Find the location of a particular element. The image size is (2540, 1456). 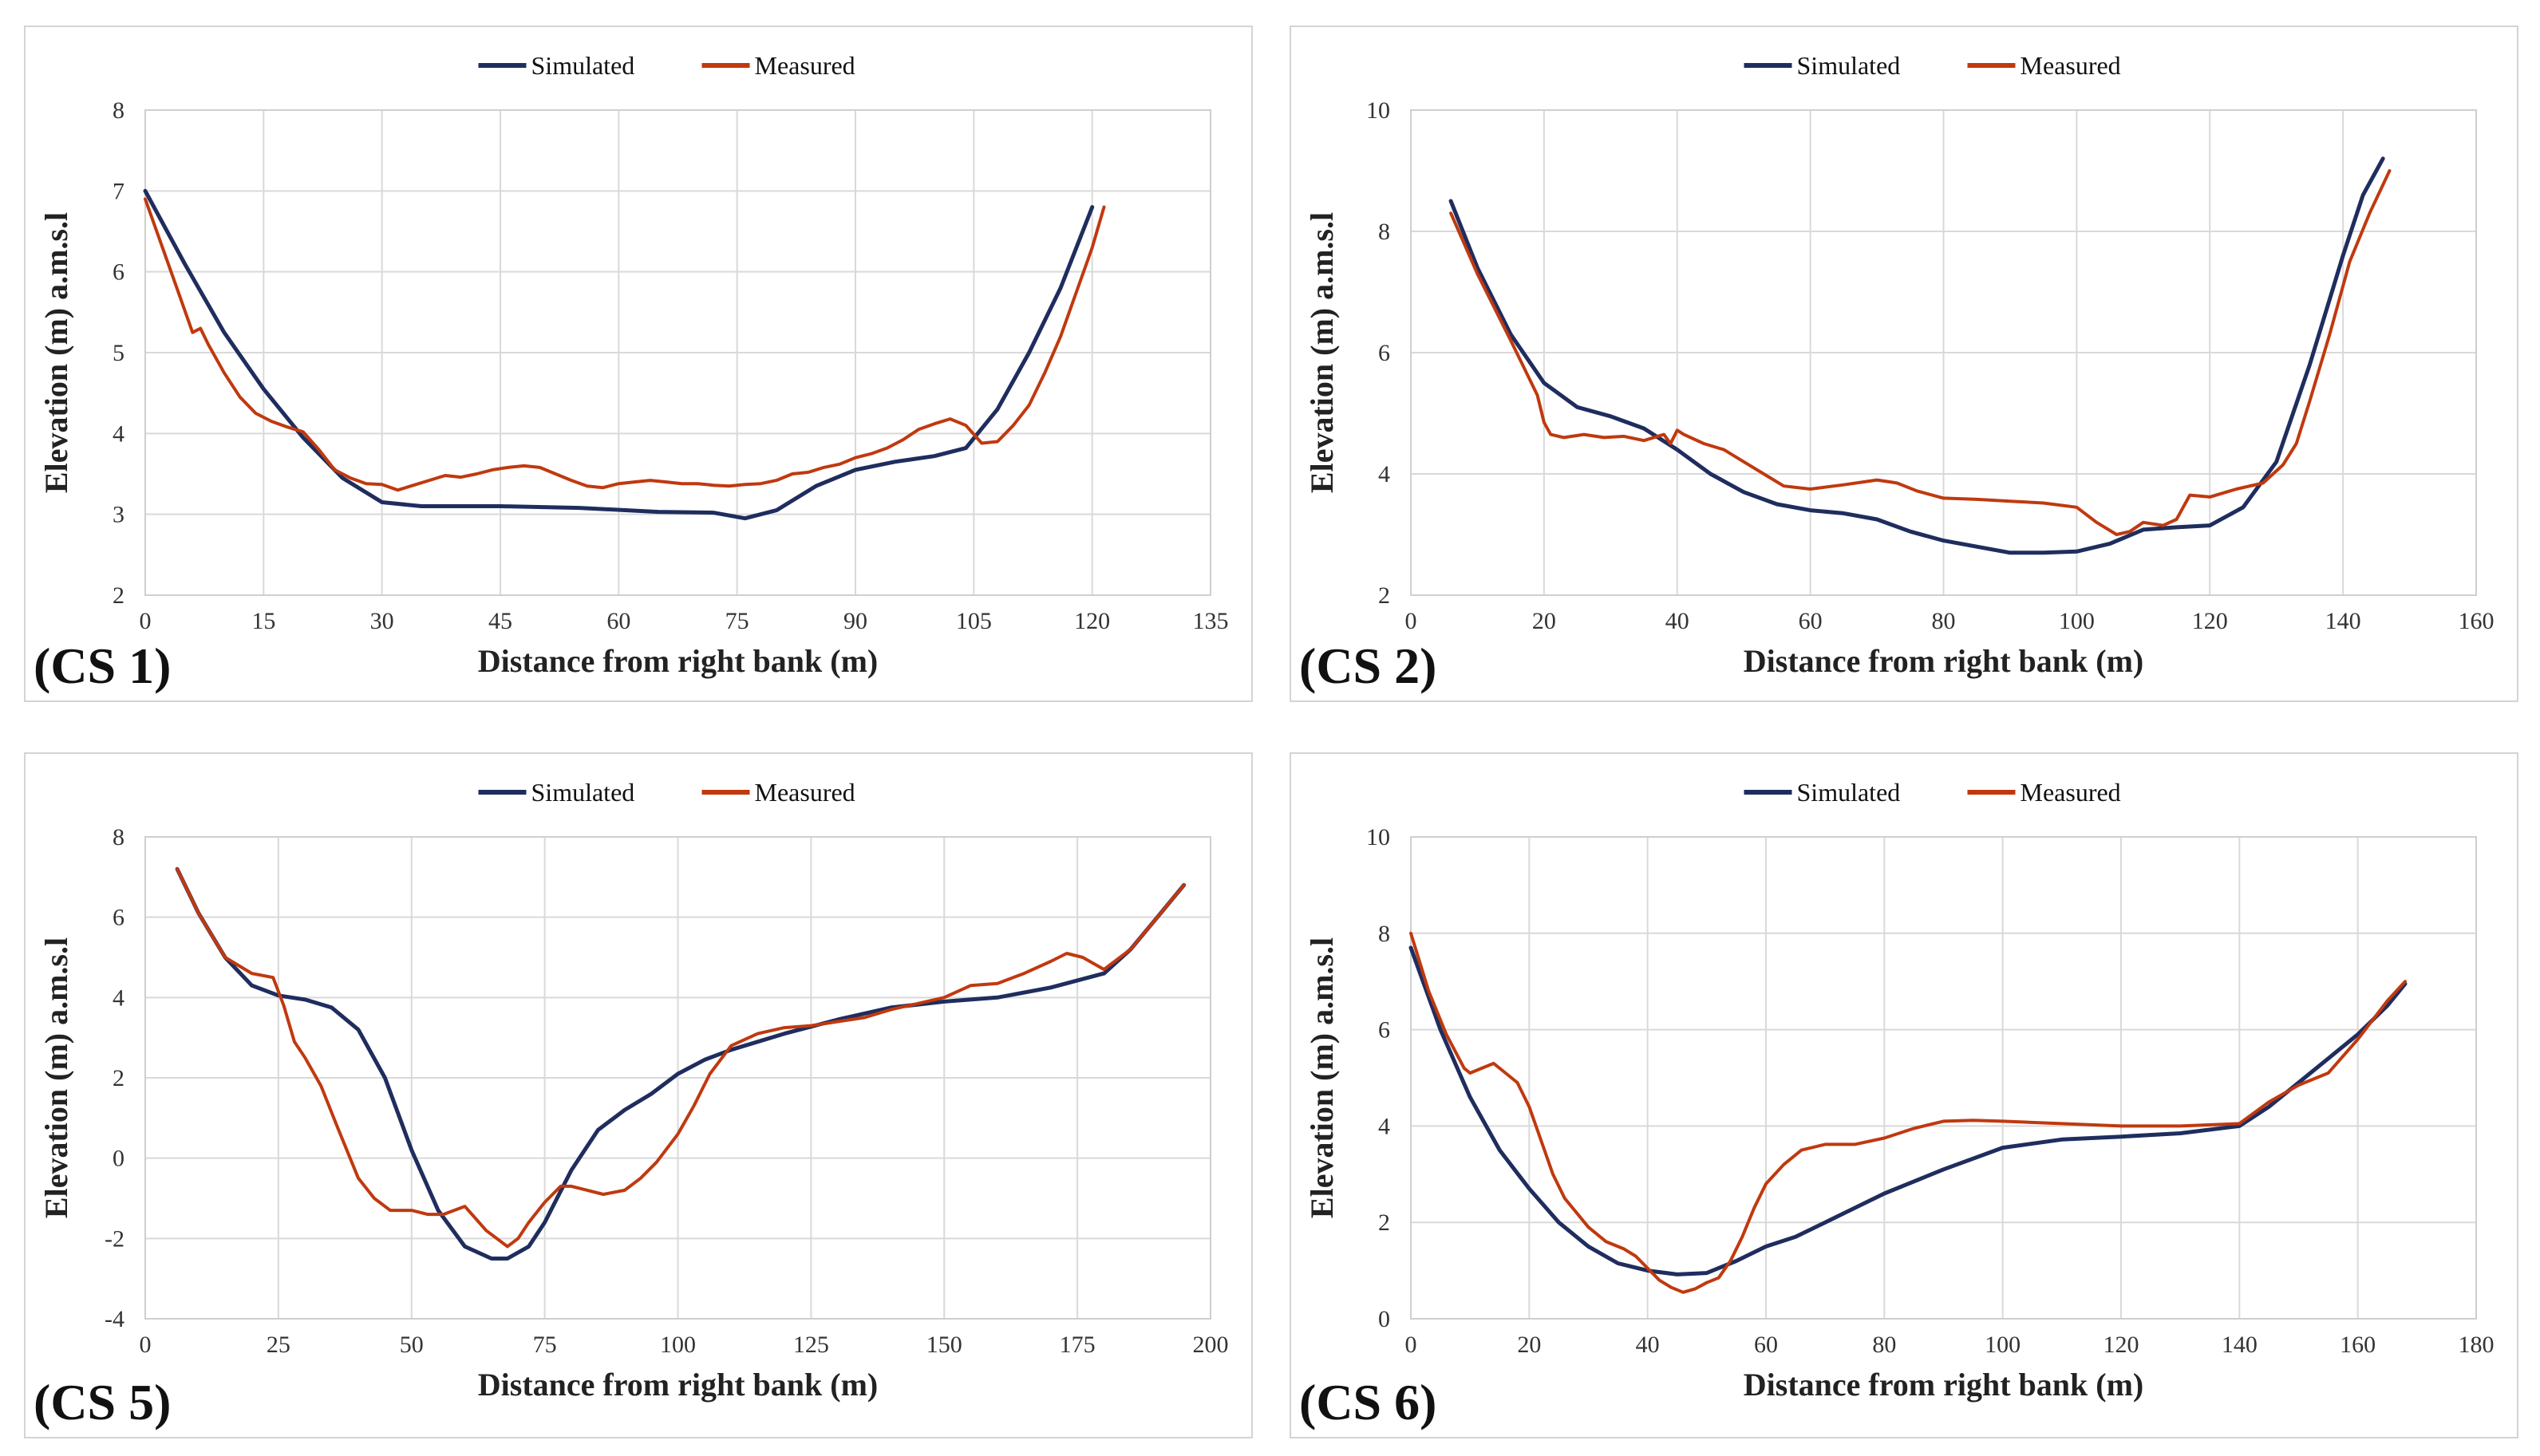

cs4-legend-label-measured: Measured is located at coordinates (2071, 792).